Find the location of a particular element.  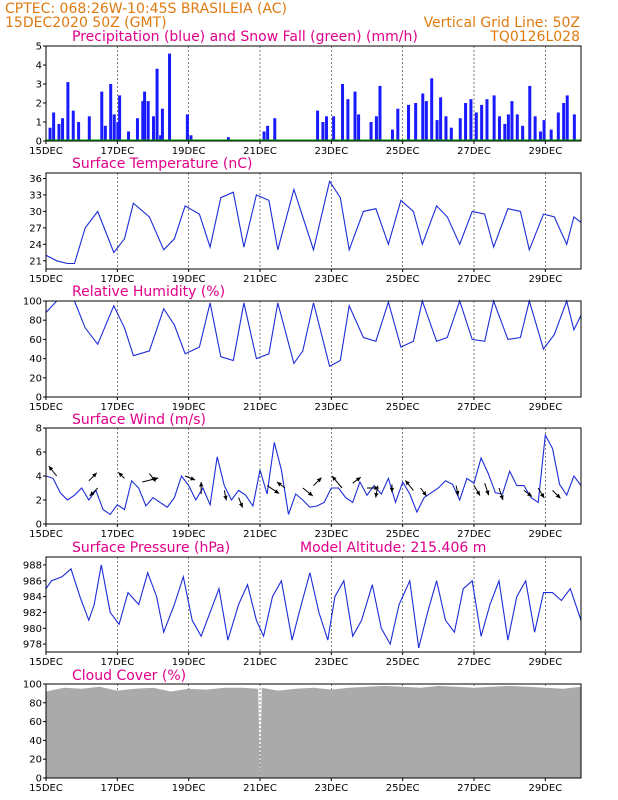

y-tick-label: 5 is located at coordinates (39, 47).